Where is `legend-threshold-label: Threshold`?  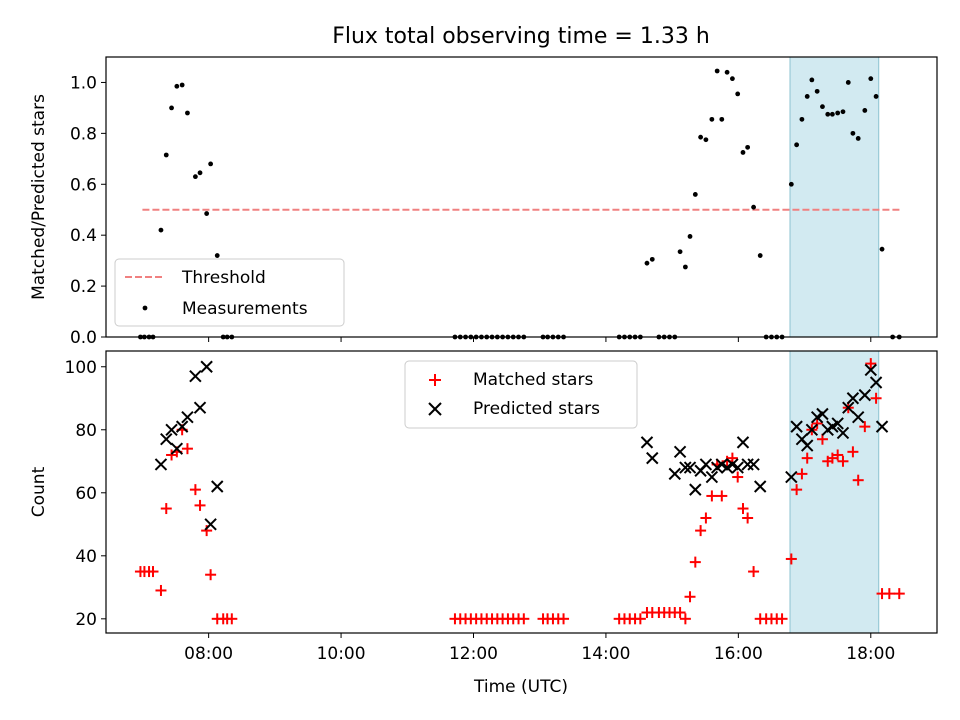
legend-threshold-label: Threshold is located at coordinates (223, 278).